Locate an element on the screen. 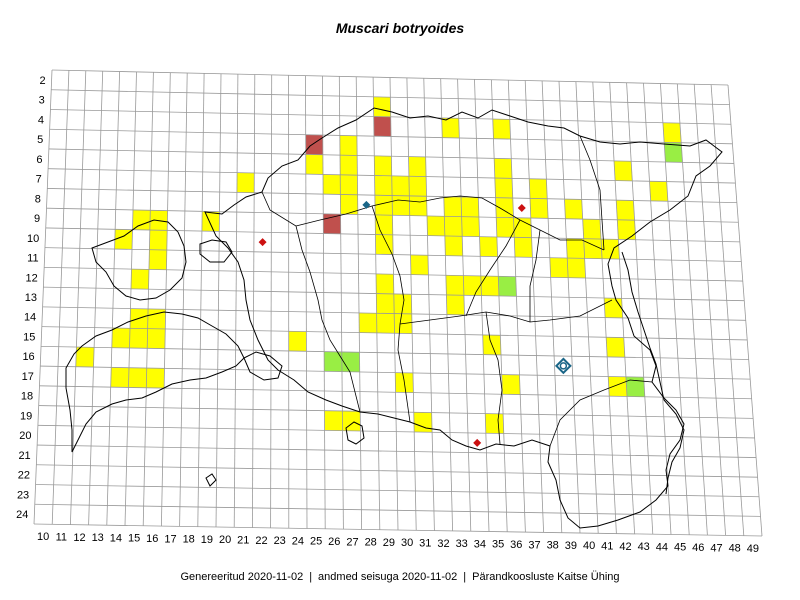 The height and width of the screenshot is (600, 800). column-label: 41 is located at coordinates (607, 547).